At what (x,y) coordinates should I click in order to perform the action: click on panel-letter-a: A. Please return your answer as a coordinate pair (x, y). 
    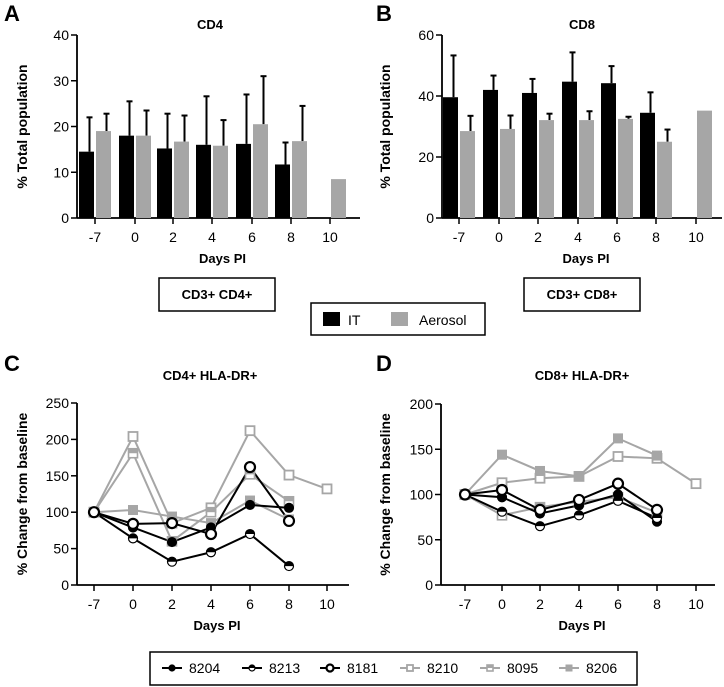
    Looking at the image, I should click on (12, 13).